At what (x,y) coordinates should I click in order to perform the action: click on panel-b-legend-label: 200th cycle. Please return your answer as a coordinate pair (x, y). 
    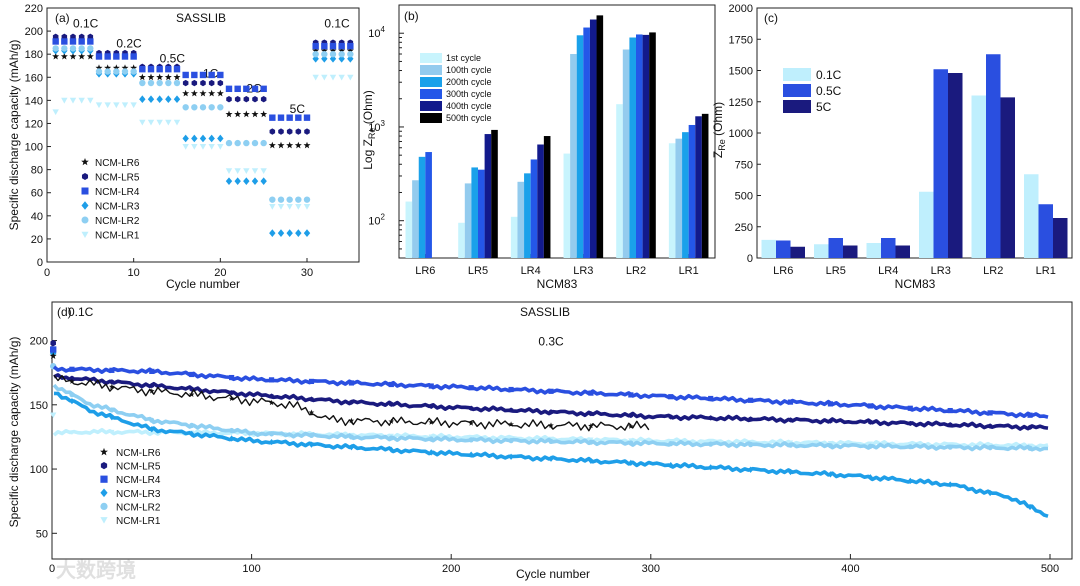
    Looking at the image, I should click on (469, 82).